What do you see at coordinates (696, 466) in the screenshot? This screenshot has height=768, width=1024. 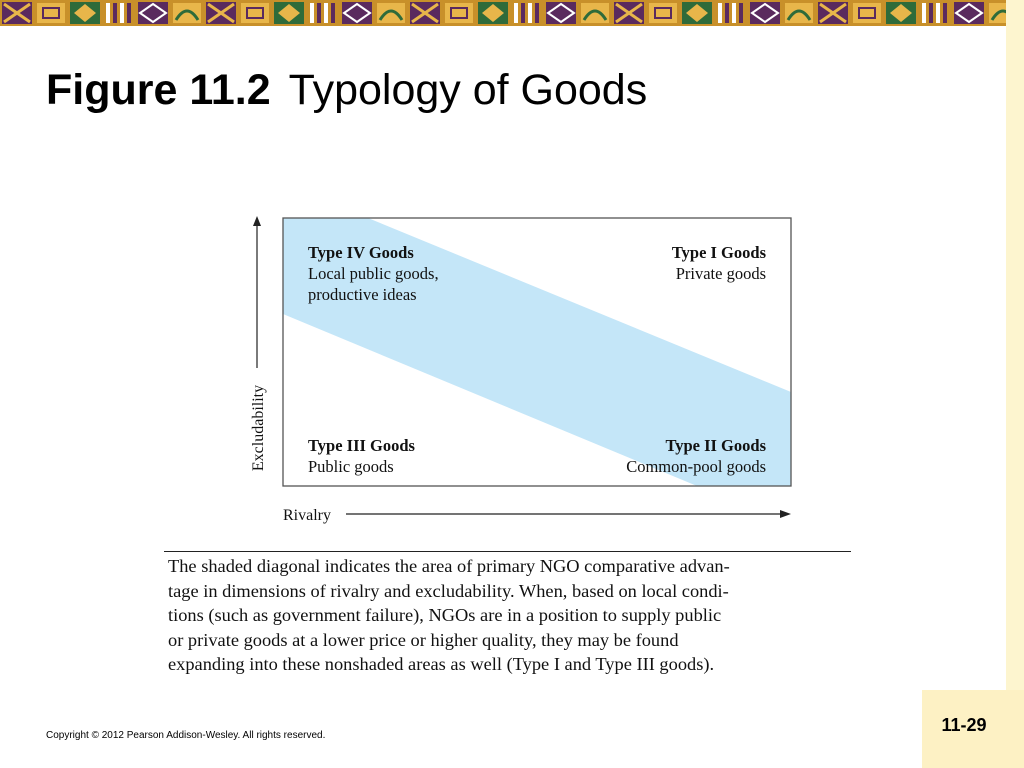 I see `quadrant-type-ii-line1: Common-pool goods` at bounding box center [696, 466].